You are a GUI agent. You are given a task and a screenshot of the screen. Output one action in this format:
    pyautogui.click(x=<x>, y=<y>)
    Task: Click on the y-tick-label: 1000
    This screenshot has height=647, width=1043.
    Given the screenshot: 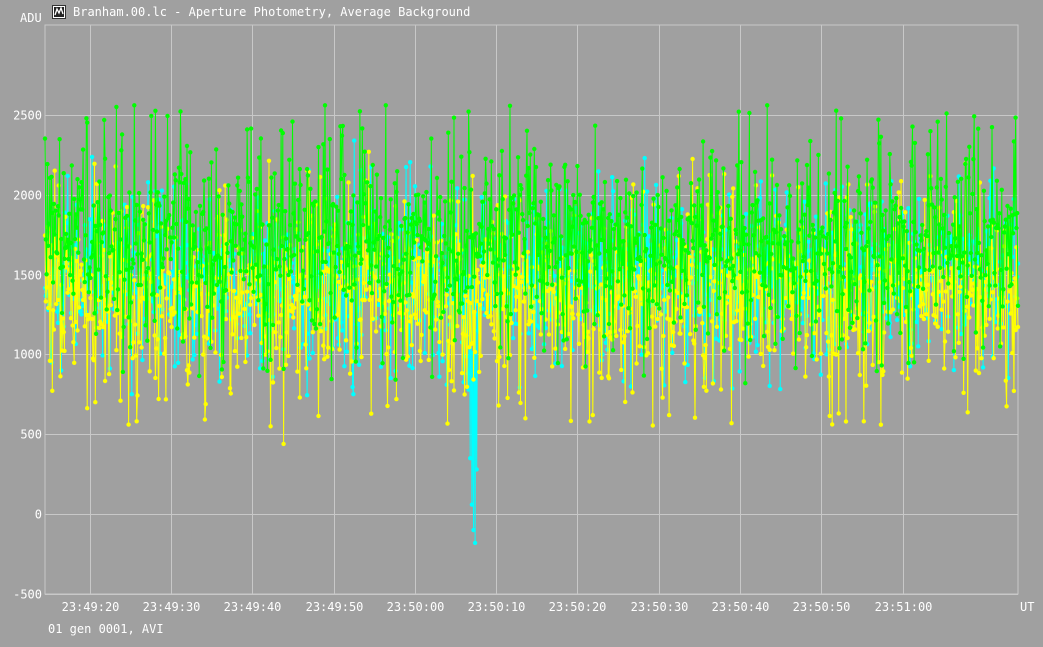 What is the action you would take?
    pyautogui.click(x=27, y=355)
    